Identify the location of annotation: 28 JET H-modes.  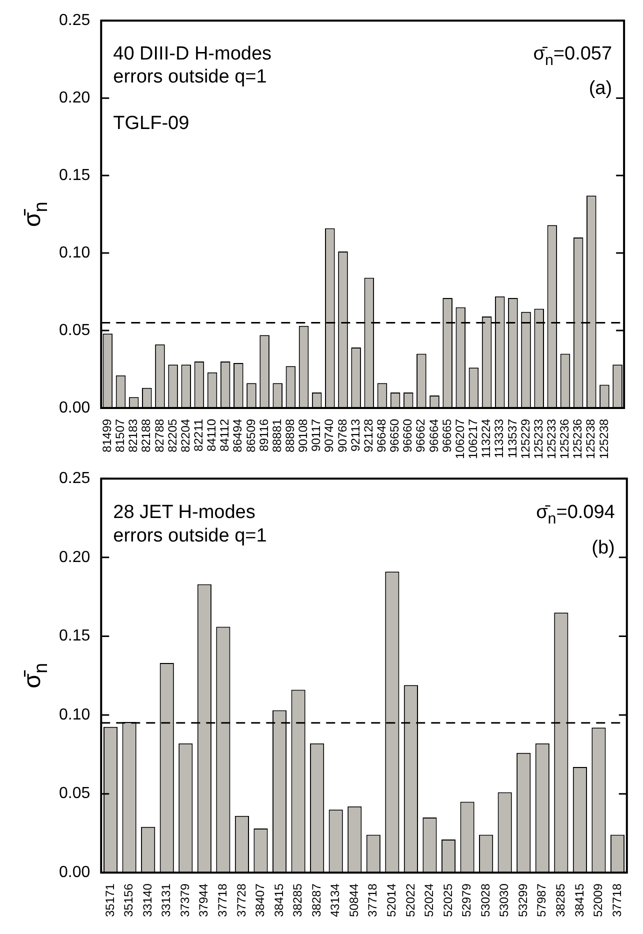
(184, 513).